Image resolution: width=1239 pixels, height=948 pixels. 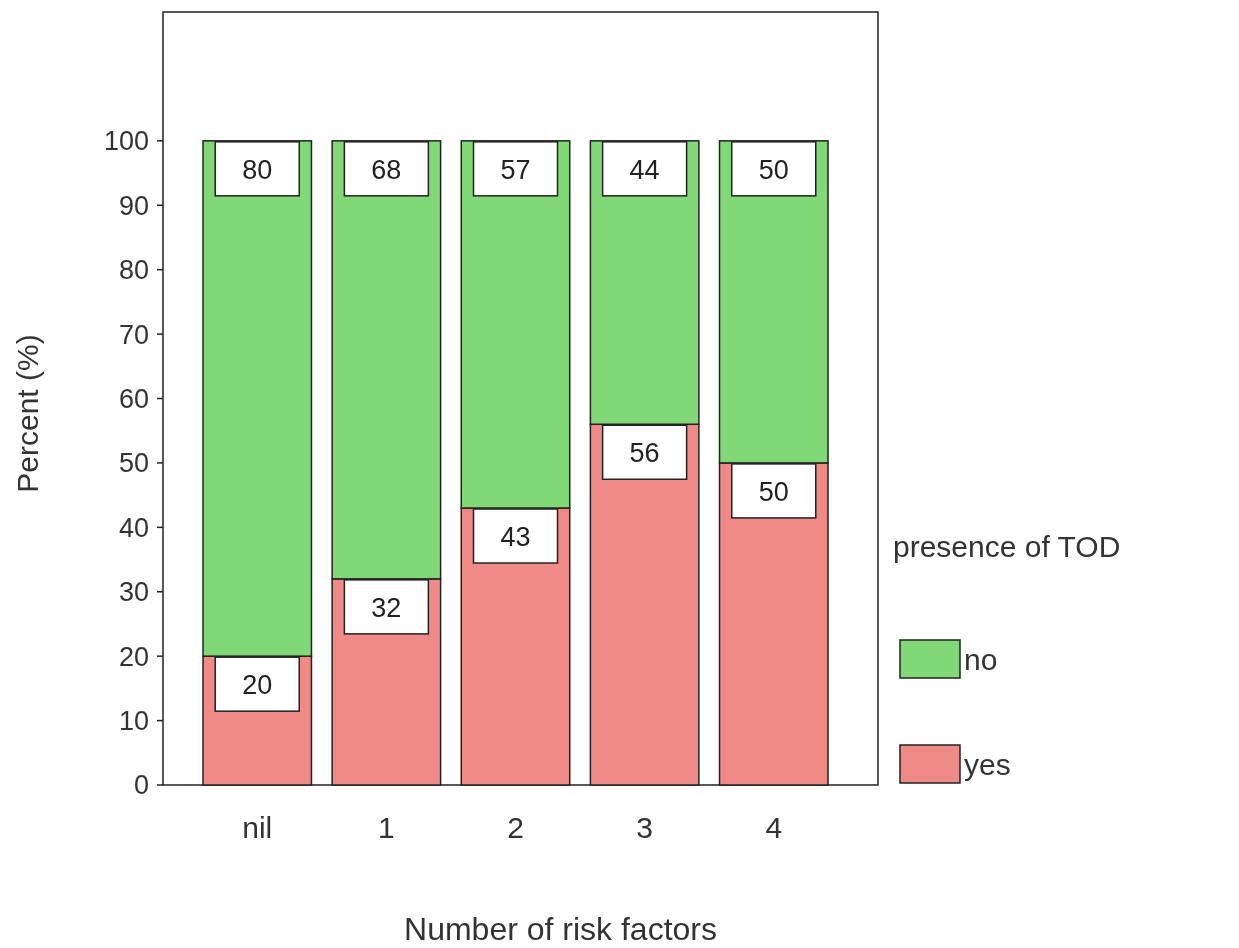 What do you see at coordinates (257, 169) in the screenshot?
I see `data-label: 80` at bounding box center [257, 169].